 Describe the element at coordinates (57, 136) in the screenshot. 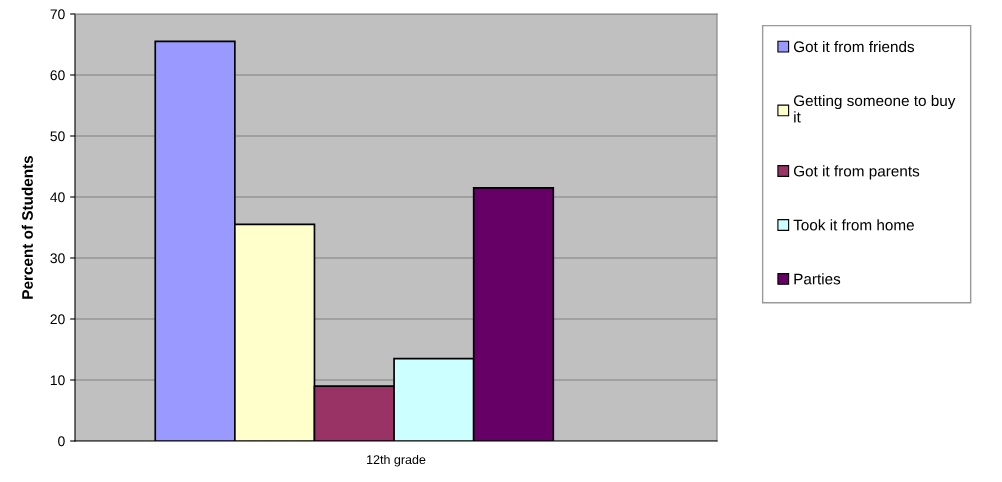

I see `y-tick-label: 50` at that location.